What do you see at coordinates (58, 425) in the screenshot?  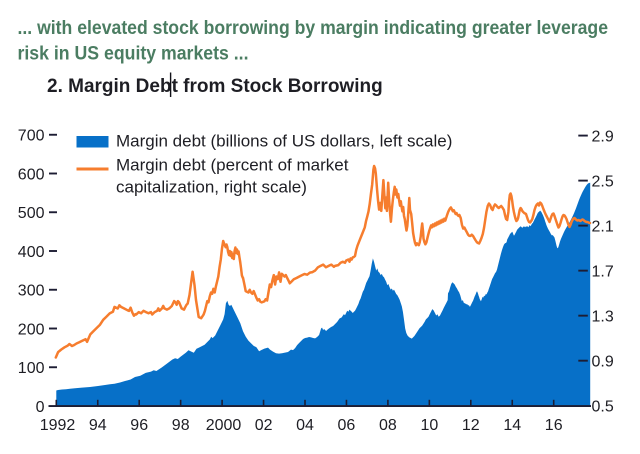 I see `svg-text: 1992` at bounding box center [58, 425].